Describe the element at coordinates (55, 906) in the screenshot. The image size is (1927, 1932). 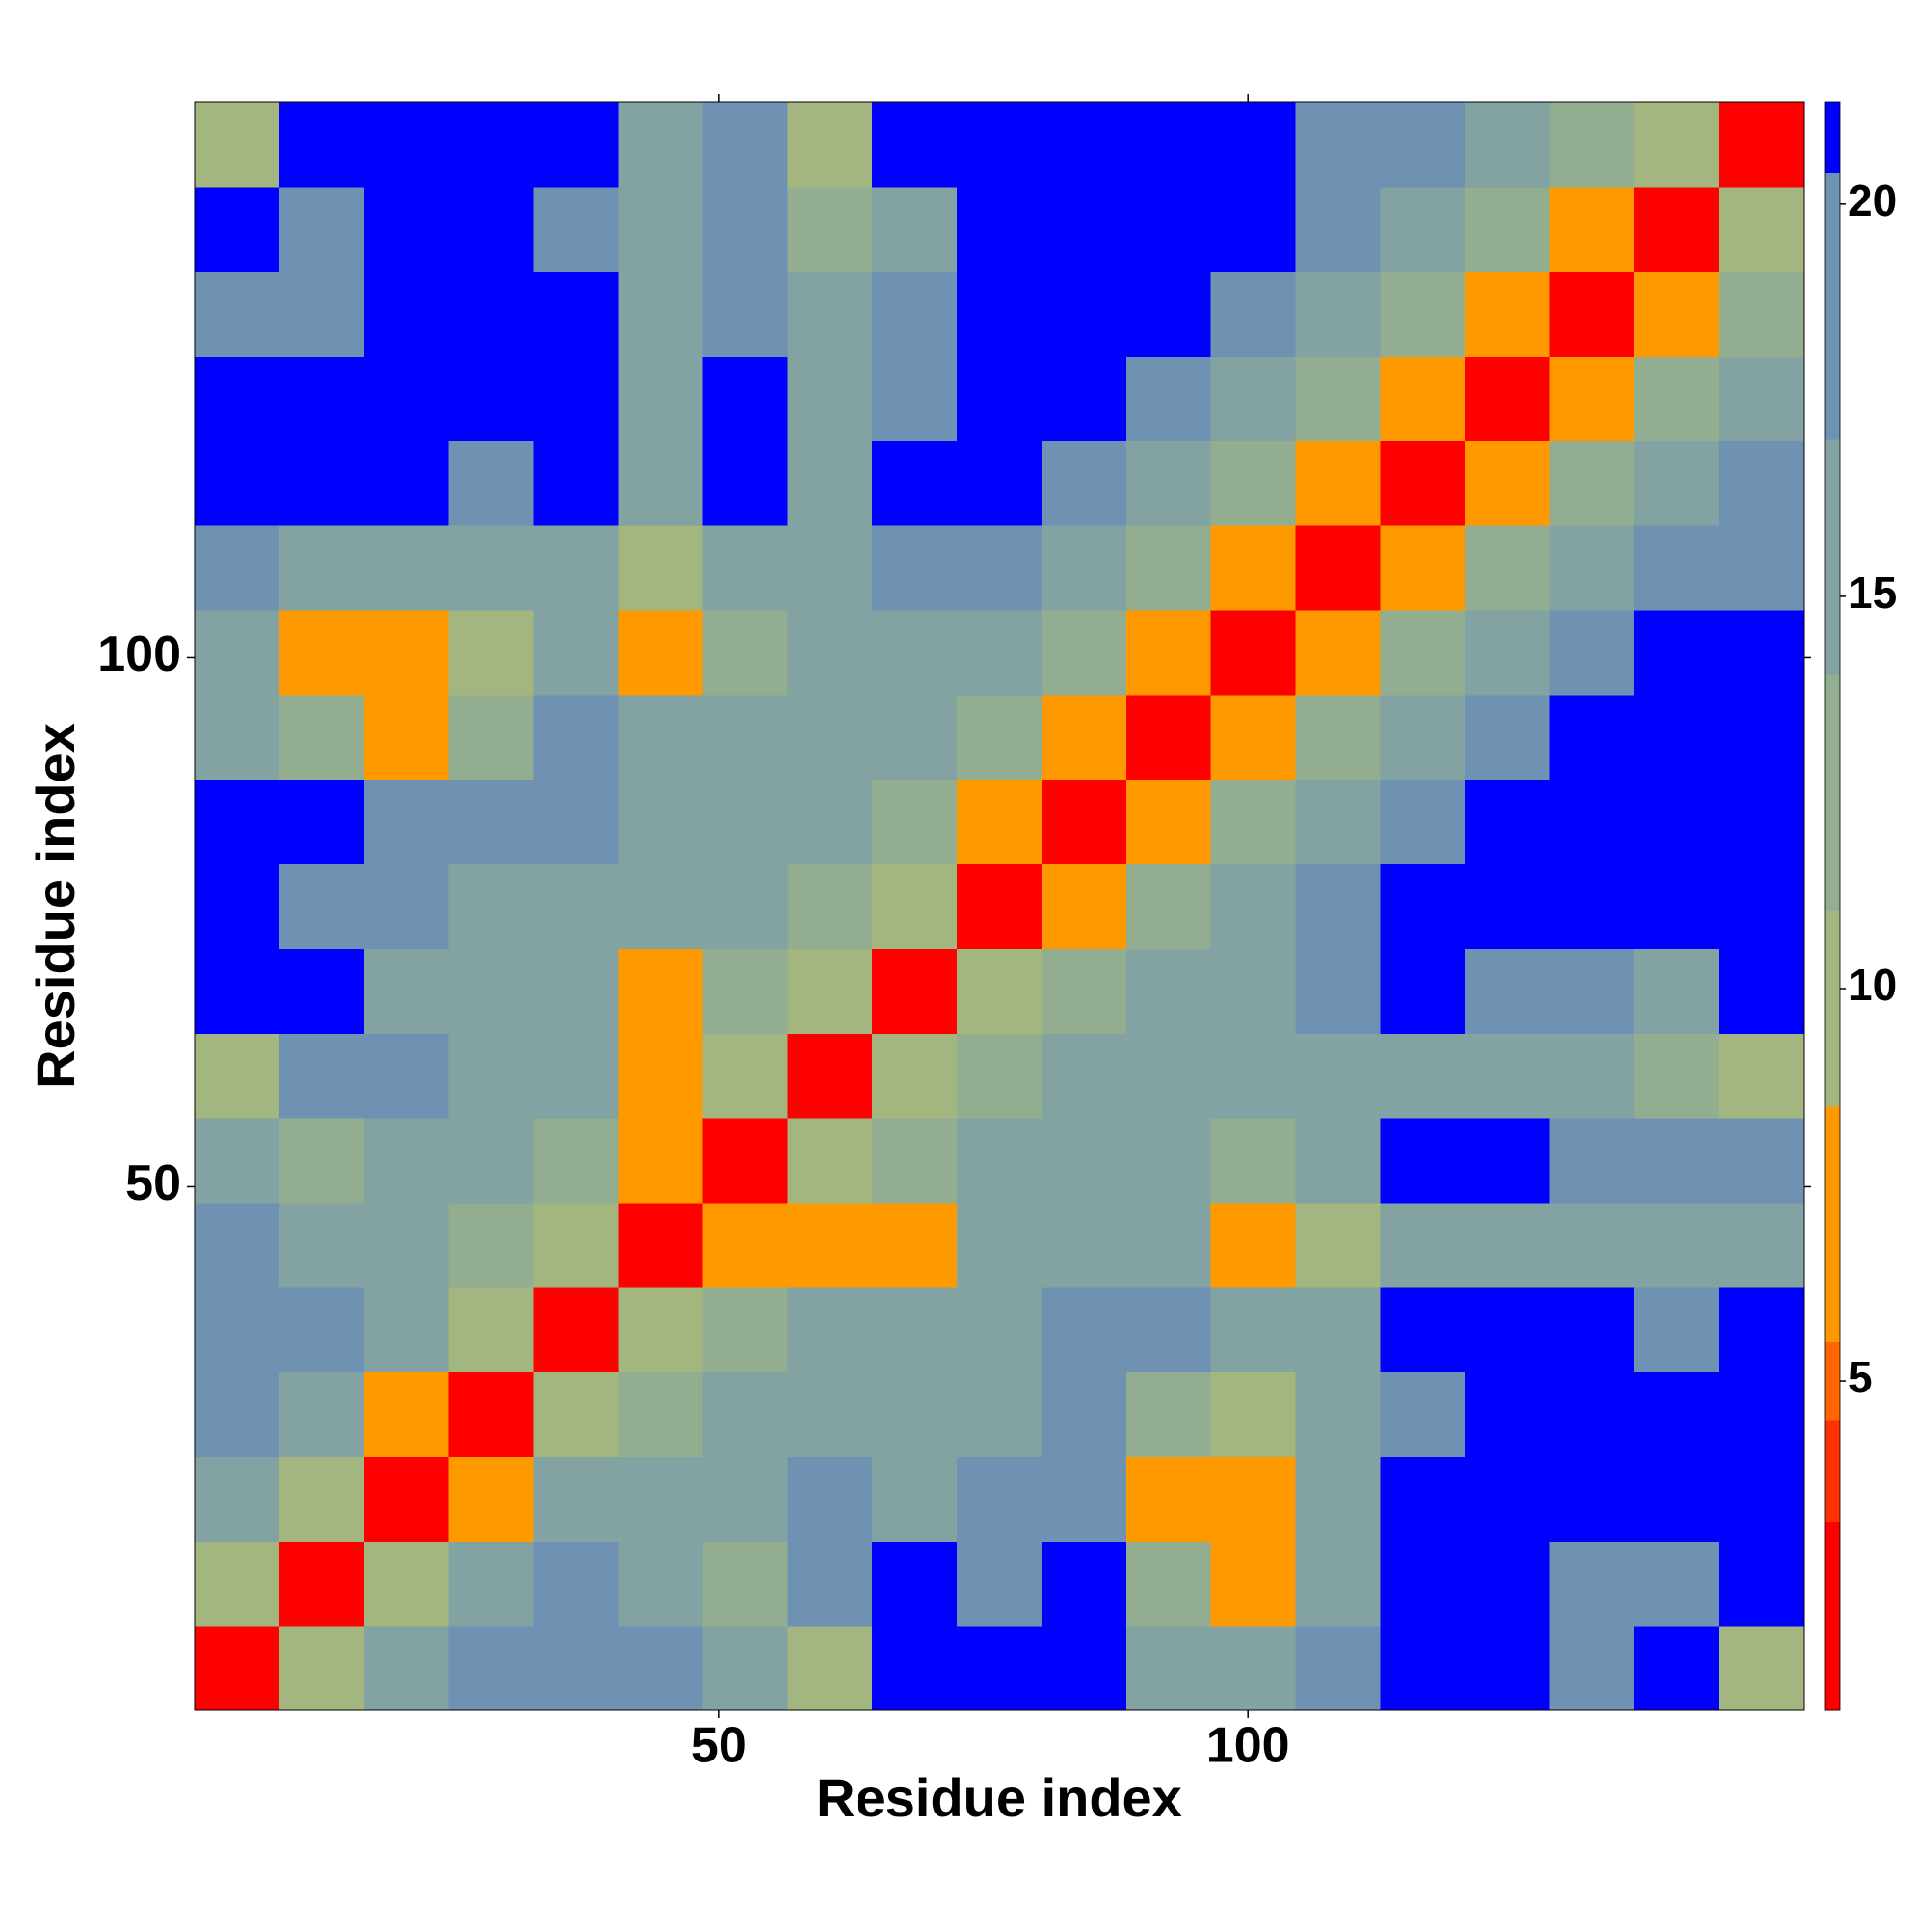
I see `y-axis-title: Residue index` at that location.